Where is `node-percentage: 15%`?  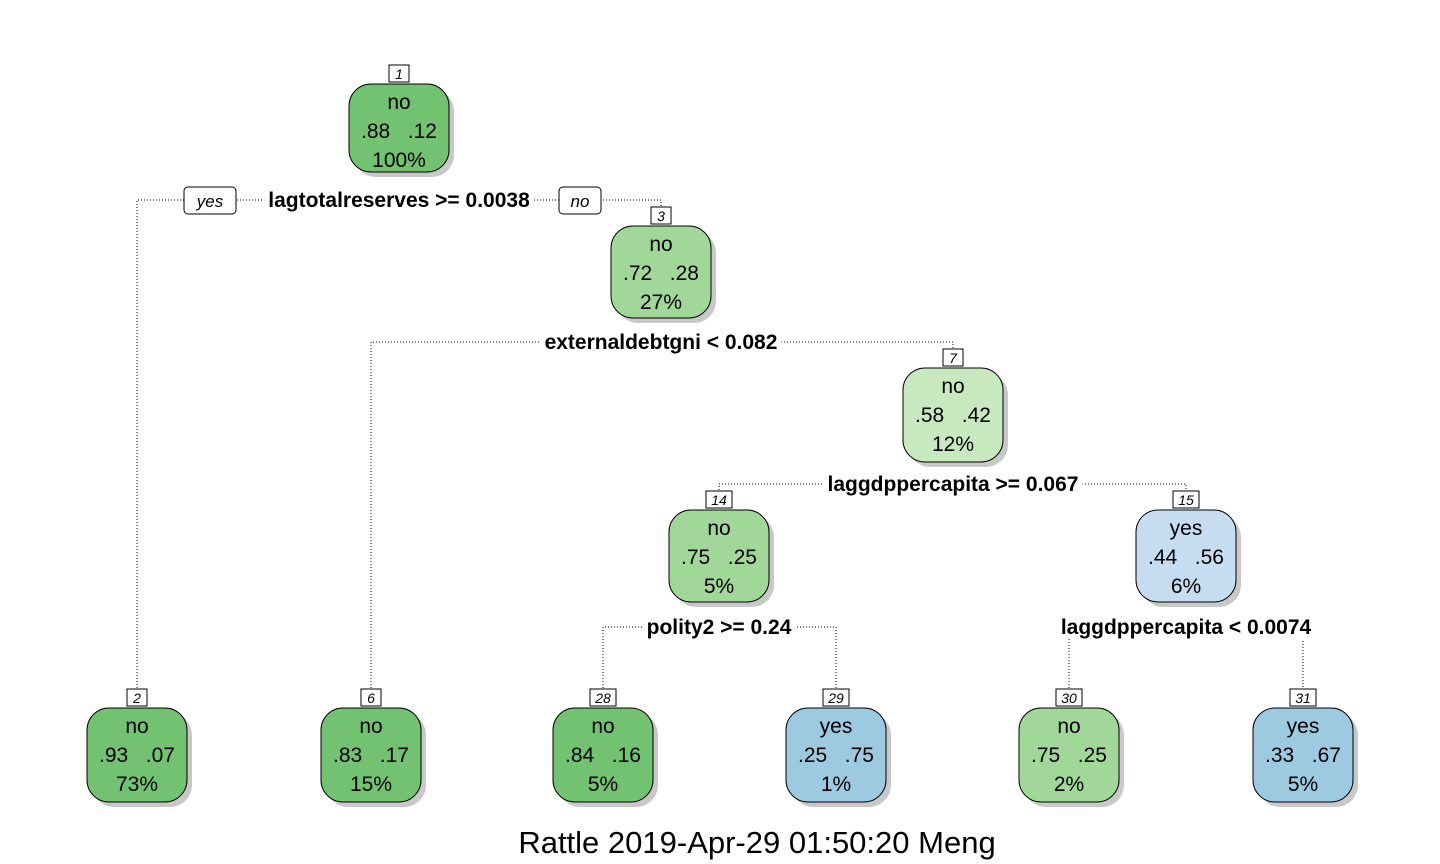 node-percentage: 15% is located at coordinates (371, 784).